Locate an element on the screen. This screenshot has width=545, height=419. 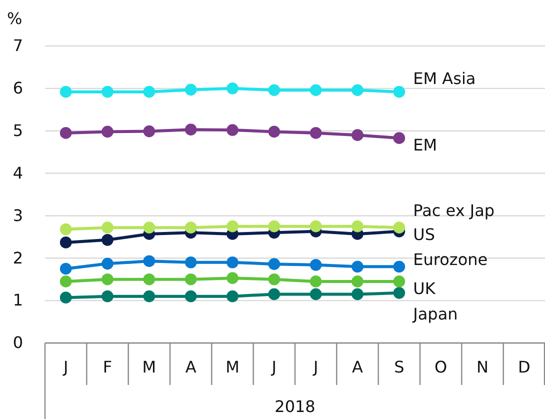
series-label: EM is located at coordinates (425, 144).